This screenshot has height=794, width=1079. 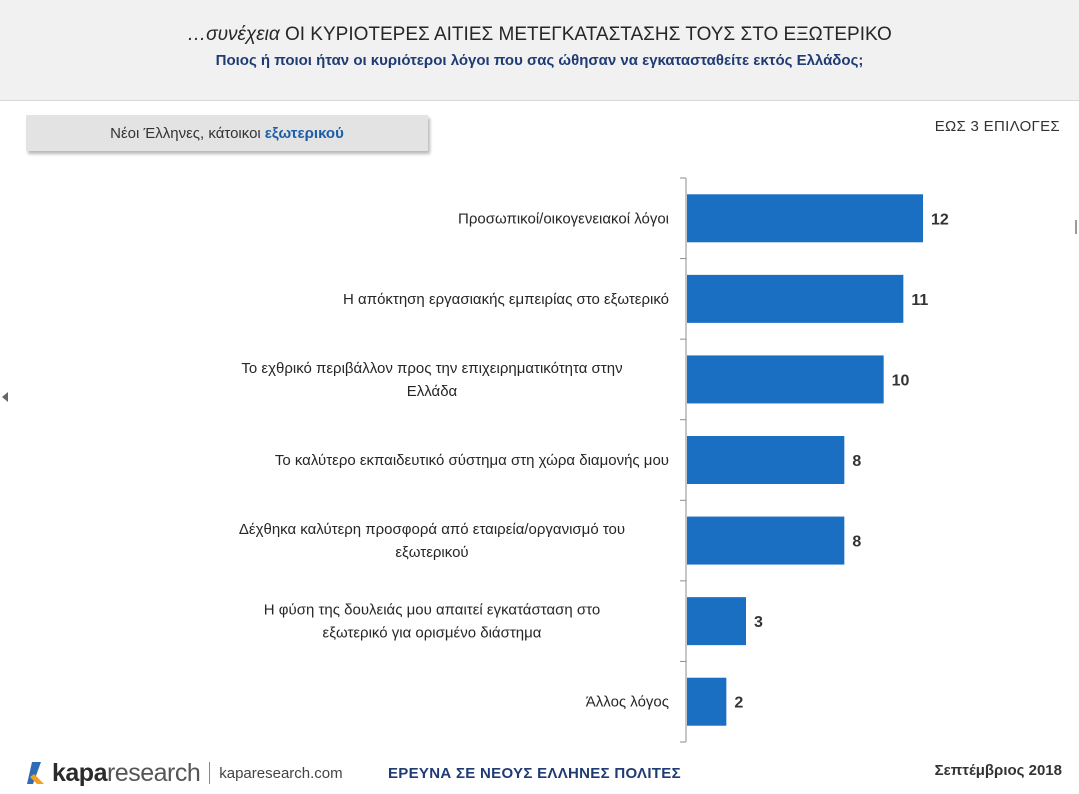 I want to click on segment-highlight: εξωτερικού, so click(x=304, y=133).